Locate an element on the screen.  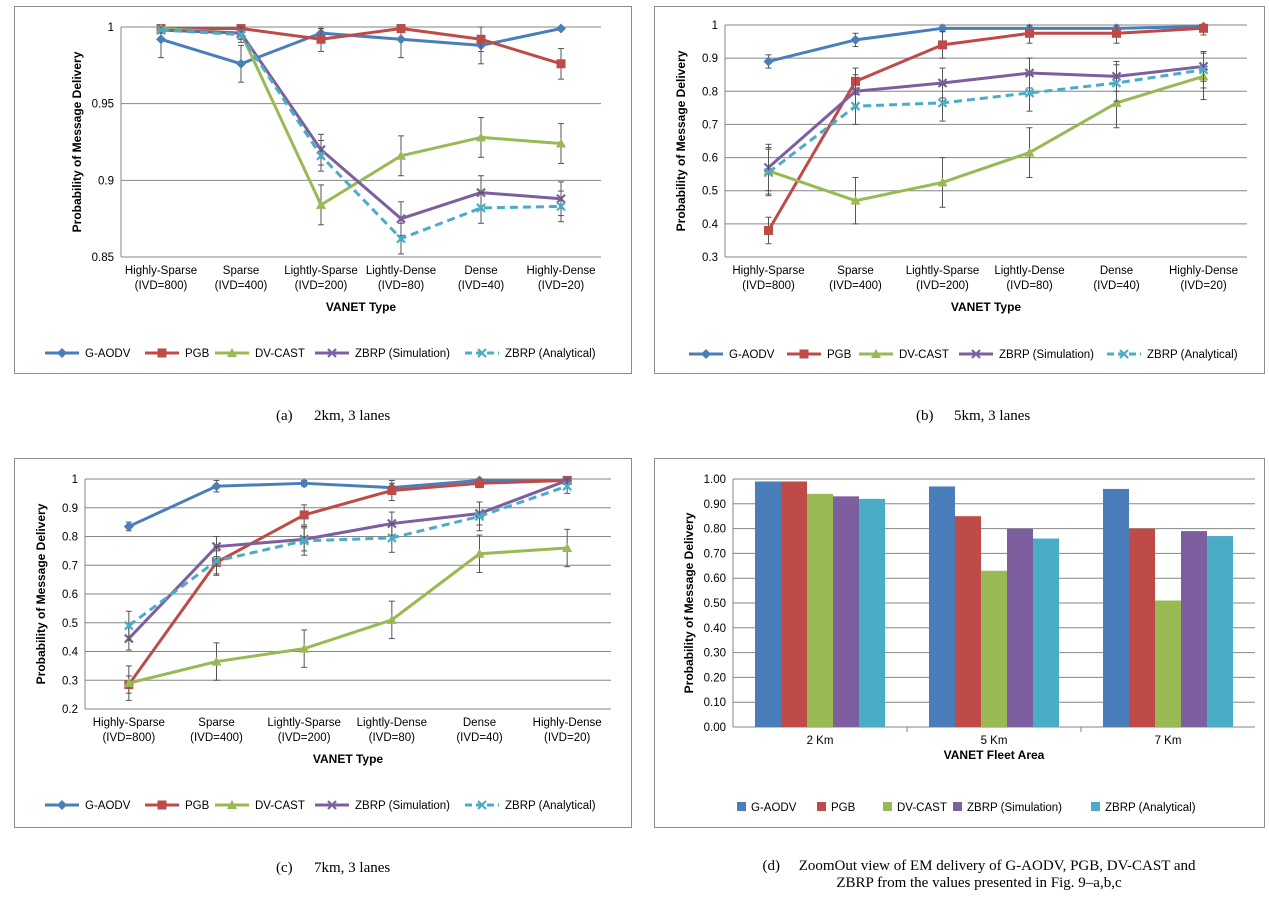
legend-swatch is located at coordinates (887, 806).